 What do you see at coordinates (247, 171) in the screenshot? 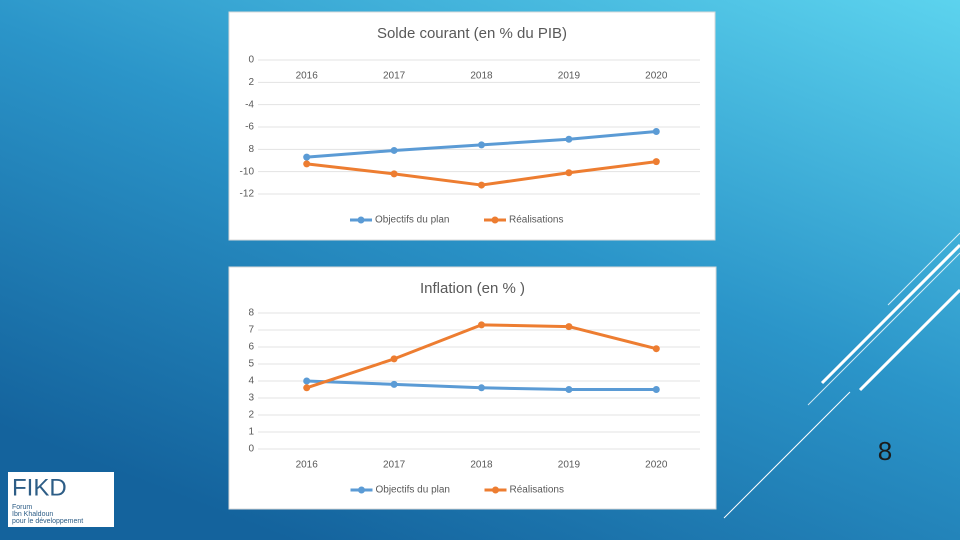
I see `y-tick-label: -10` at bounding box center [247, 171].